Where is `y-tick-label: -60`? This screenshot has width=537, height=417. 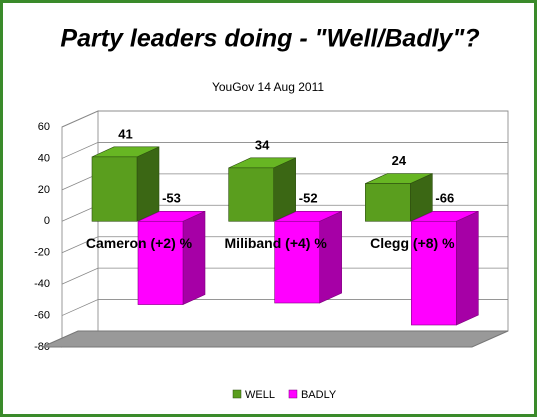 y-tick-label: -60 is located at coordinates (42, 315).